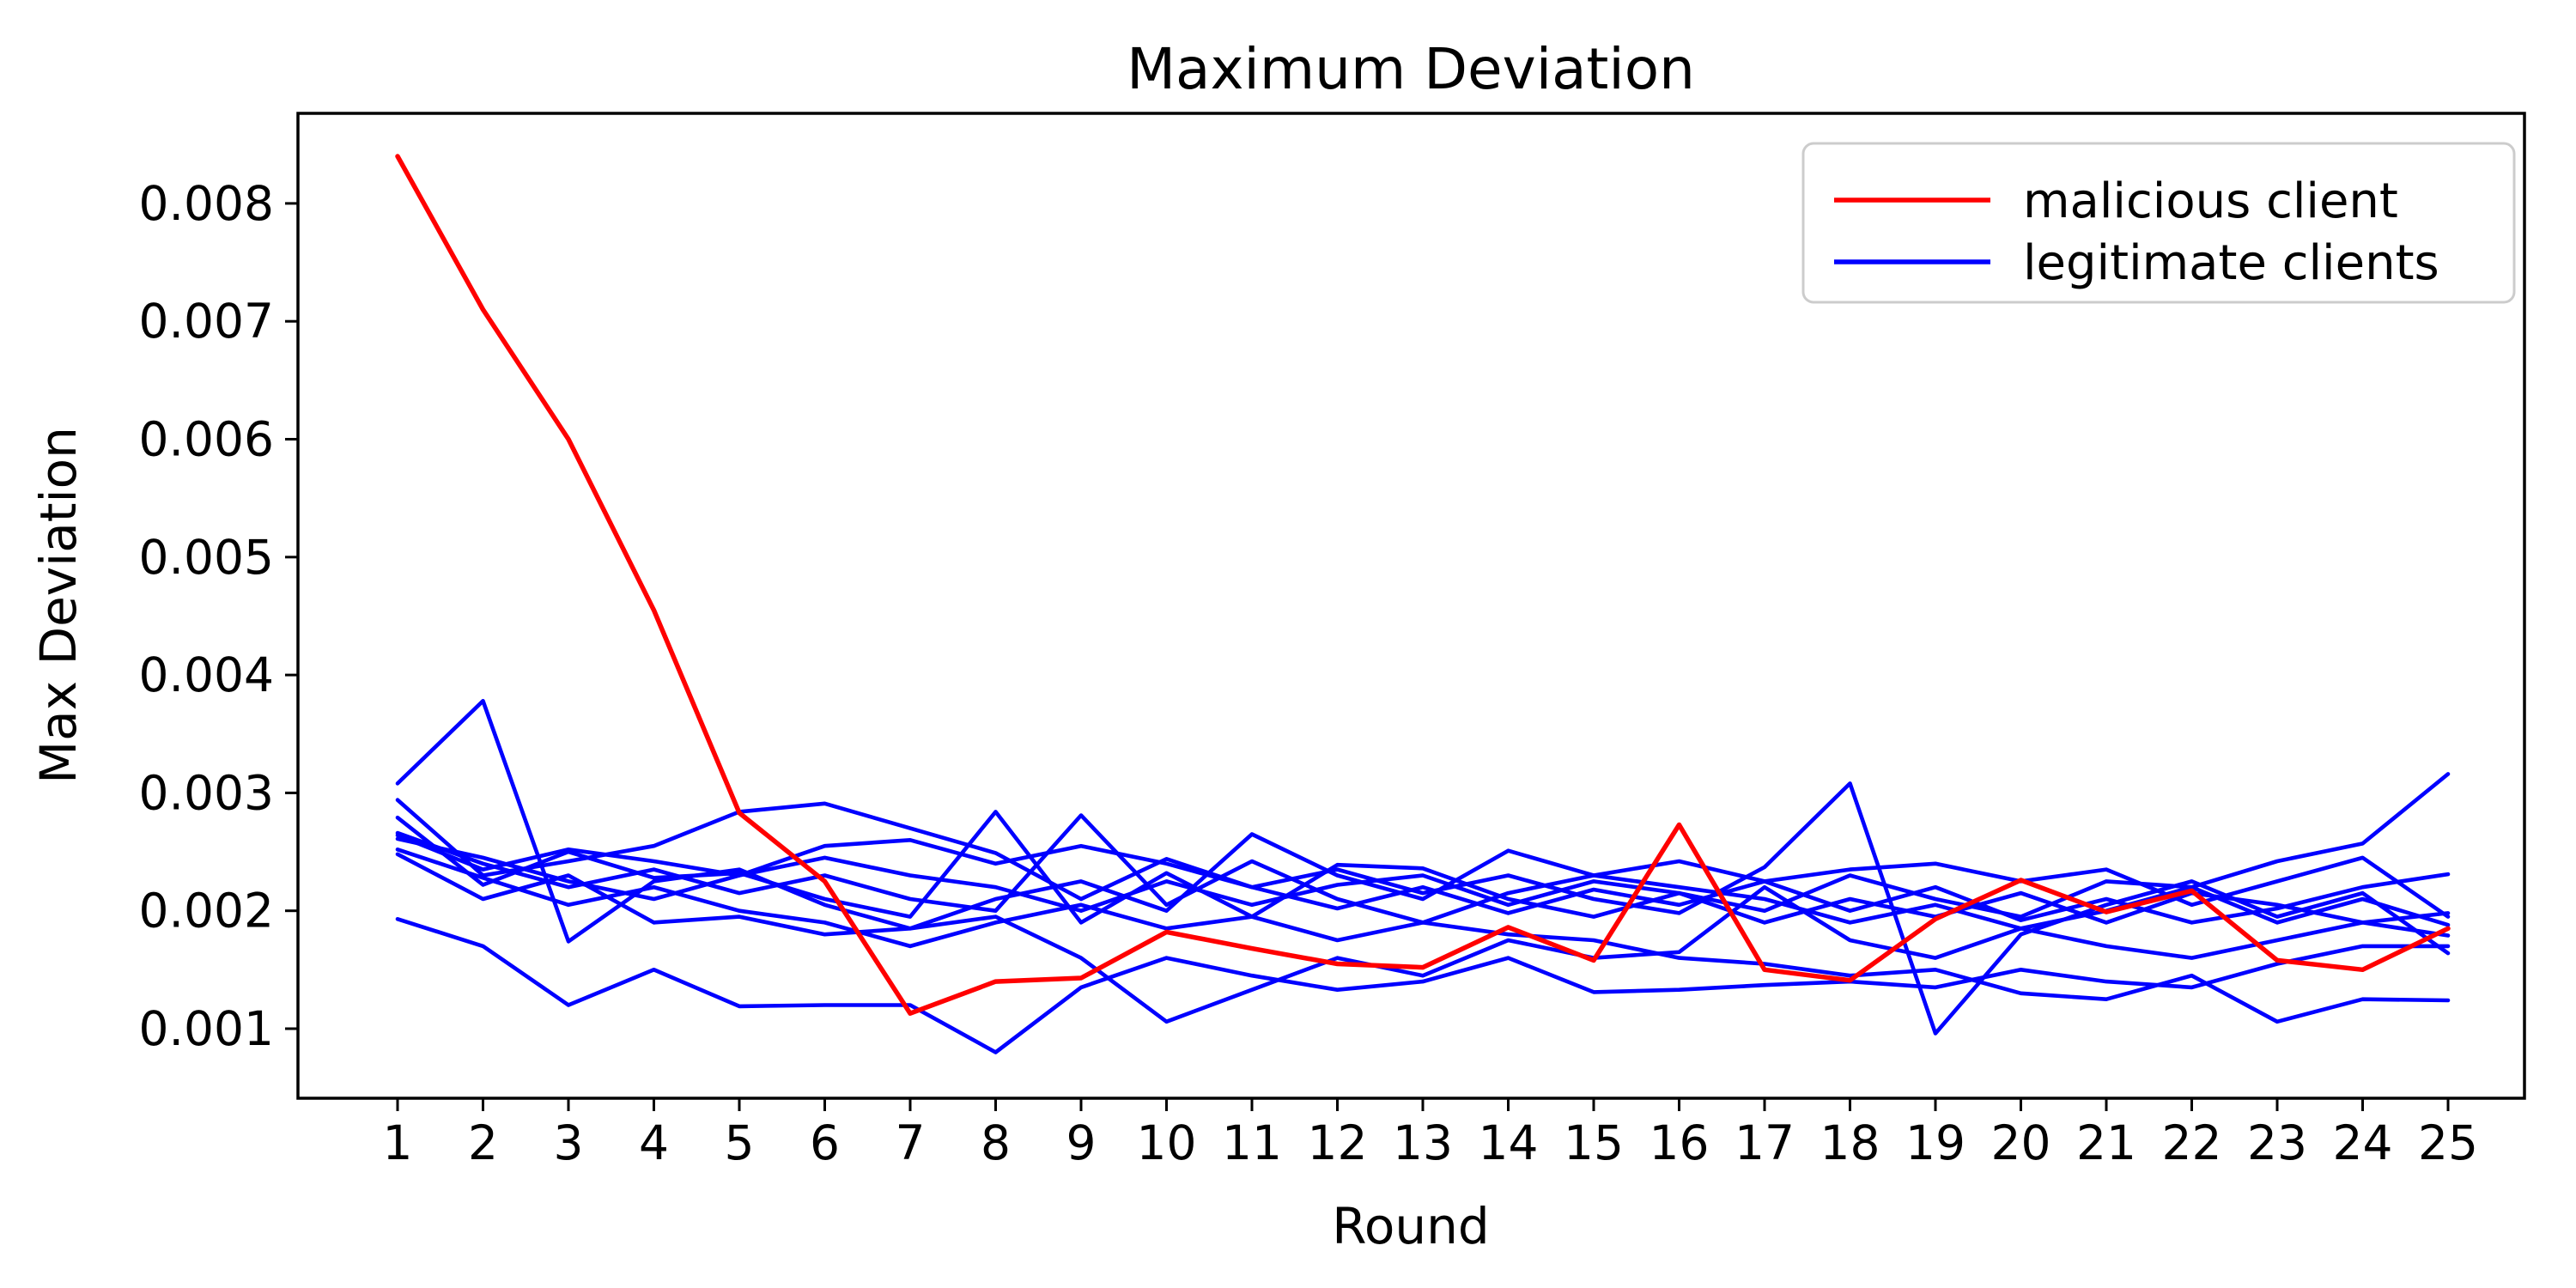 This screenshot has height=1288, width=2576. Describe the element at coordinates (2192, 1142) in the screenshot. I see `x-tick-label: 22` at that location.